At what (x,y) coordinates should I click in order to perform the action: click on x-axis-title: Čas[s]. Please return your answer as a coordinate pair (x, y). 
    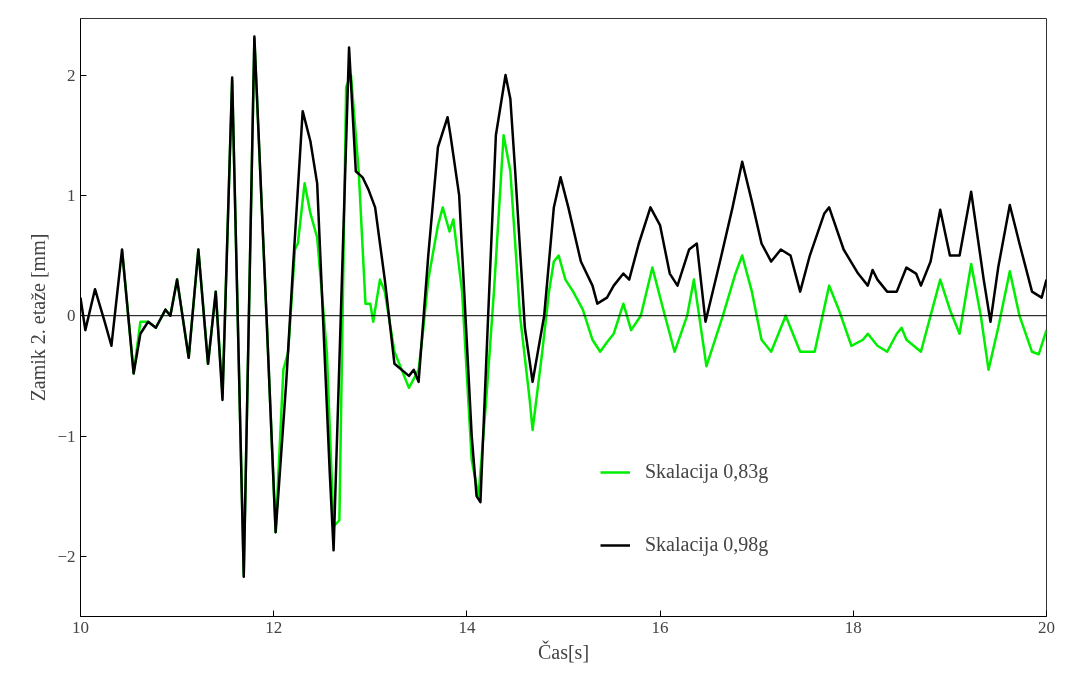
    Looking at the image, I should click on (563, 651).